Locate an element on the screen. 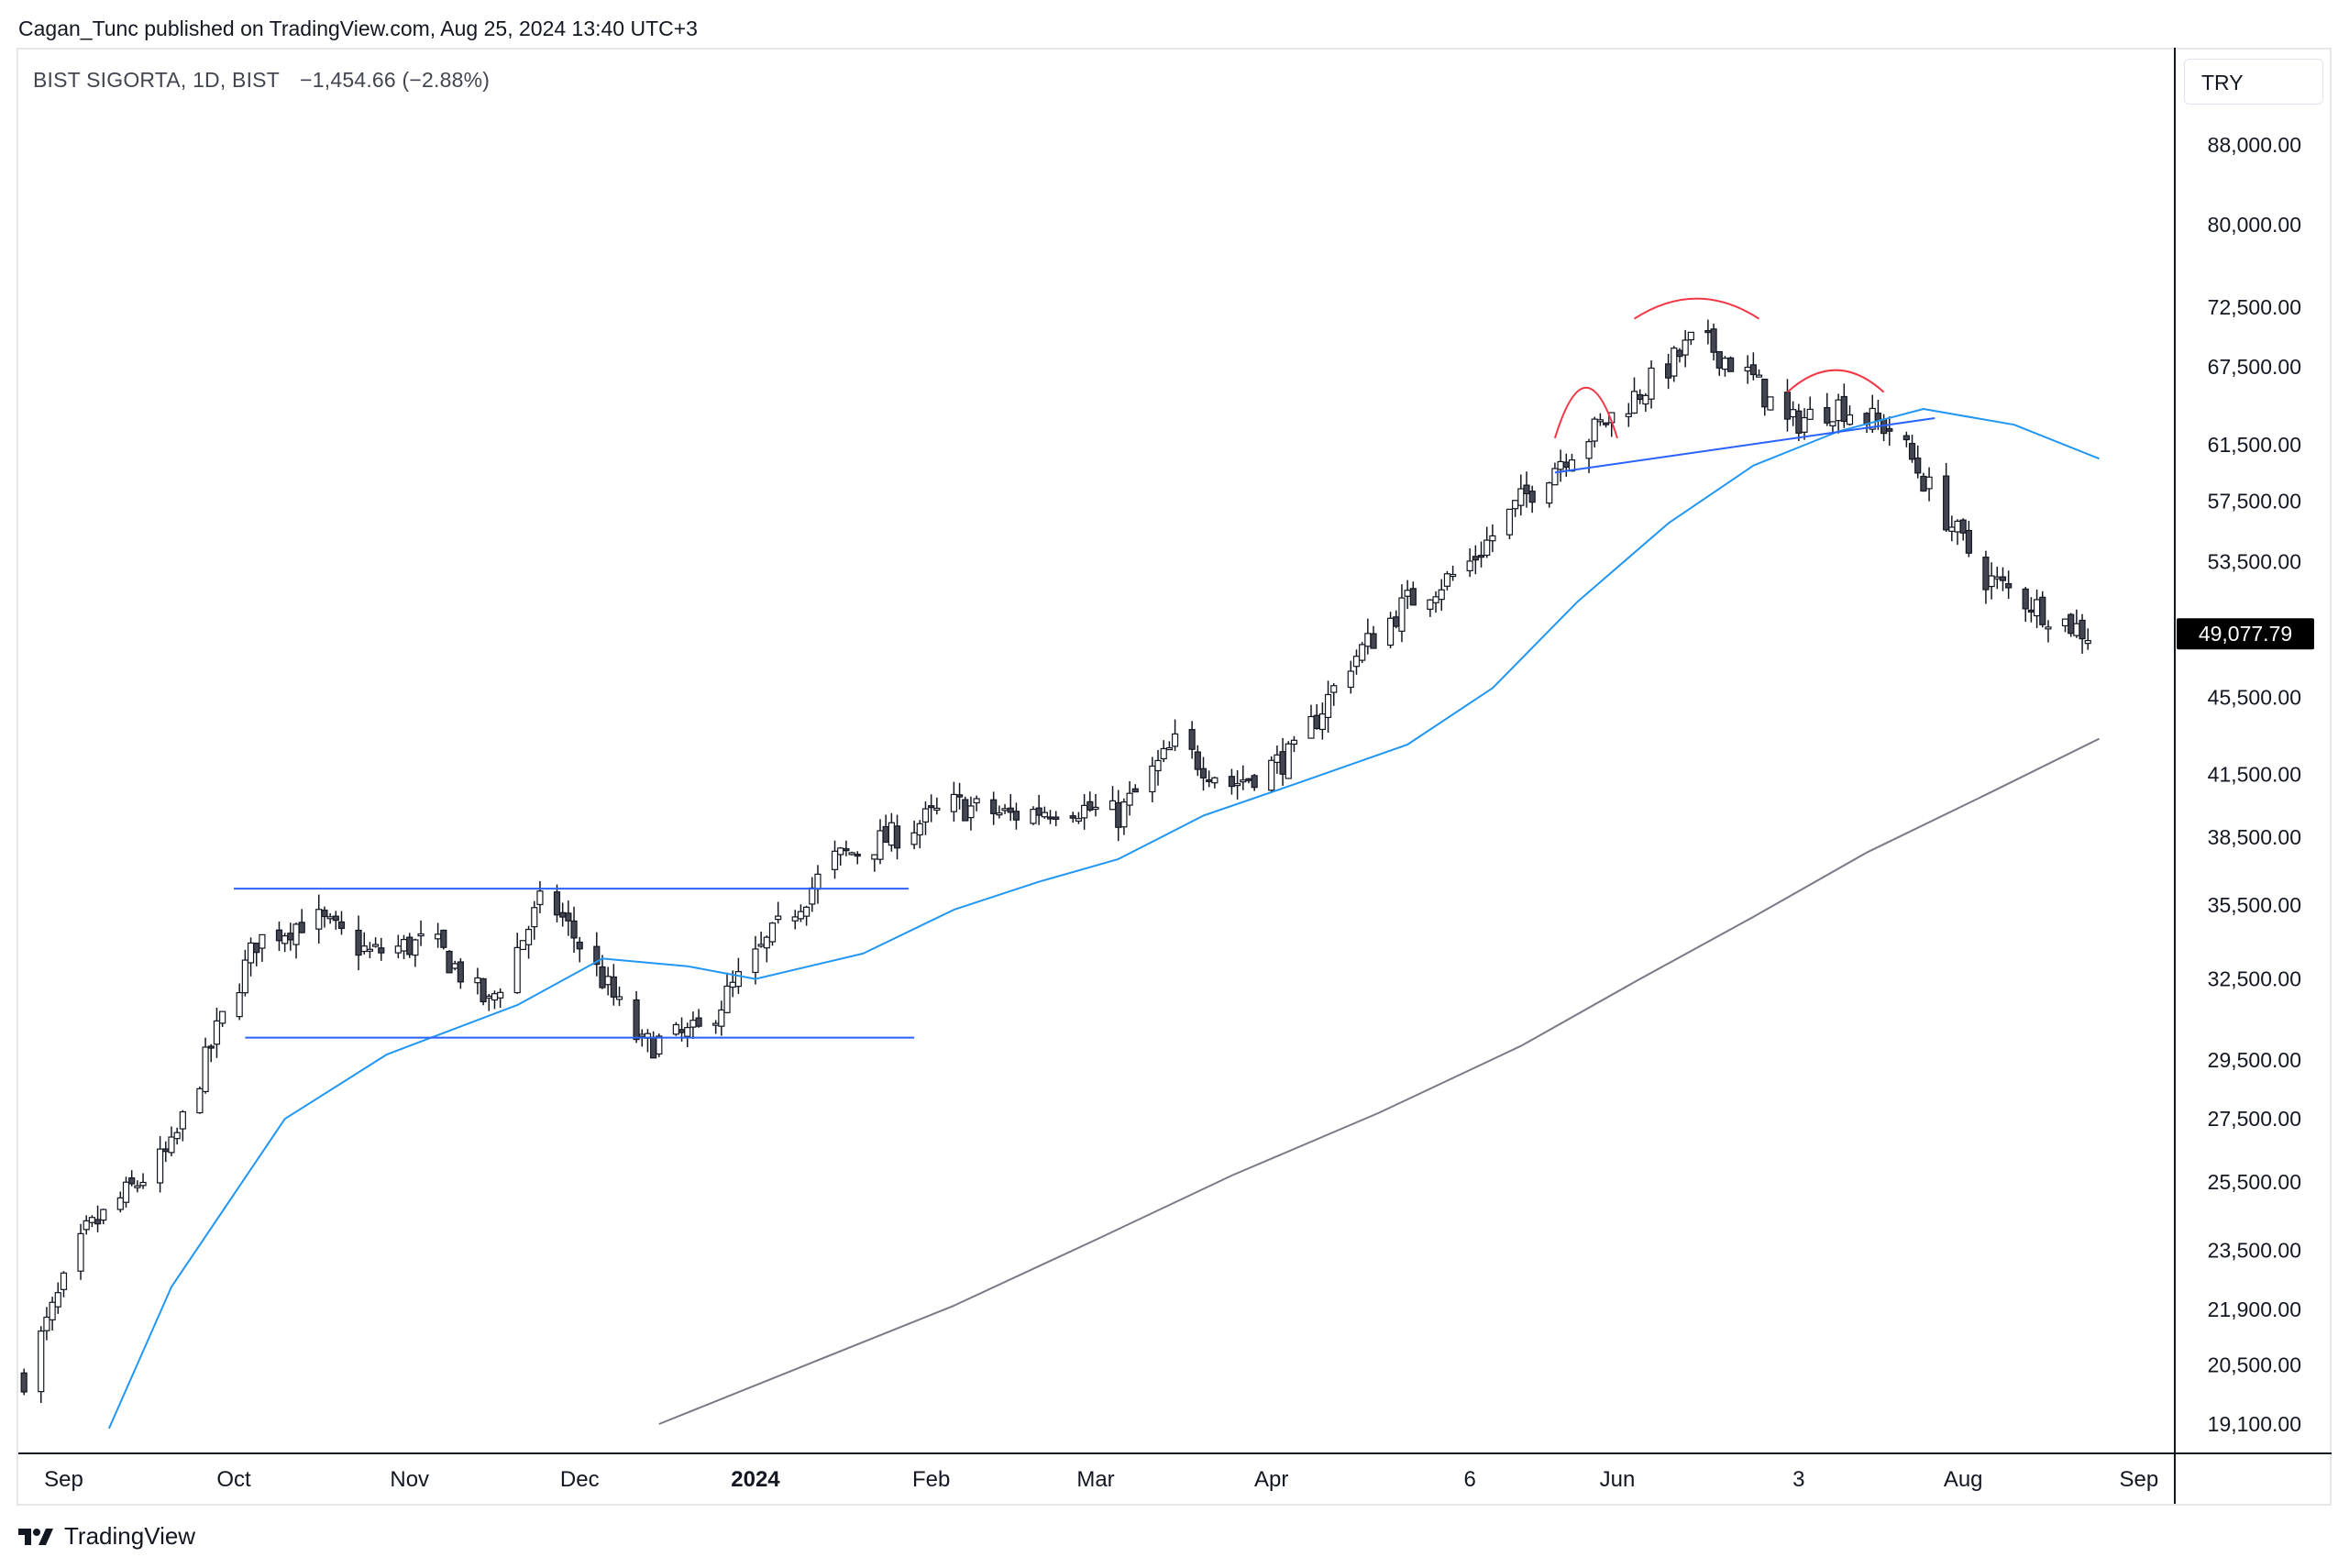  last-price-tag is located at coordinates (2245, 634).